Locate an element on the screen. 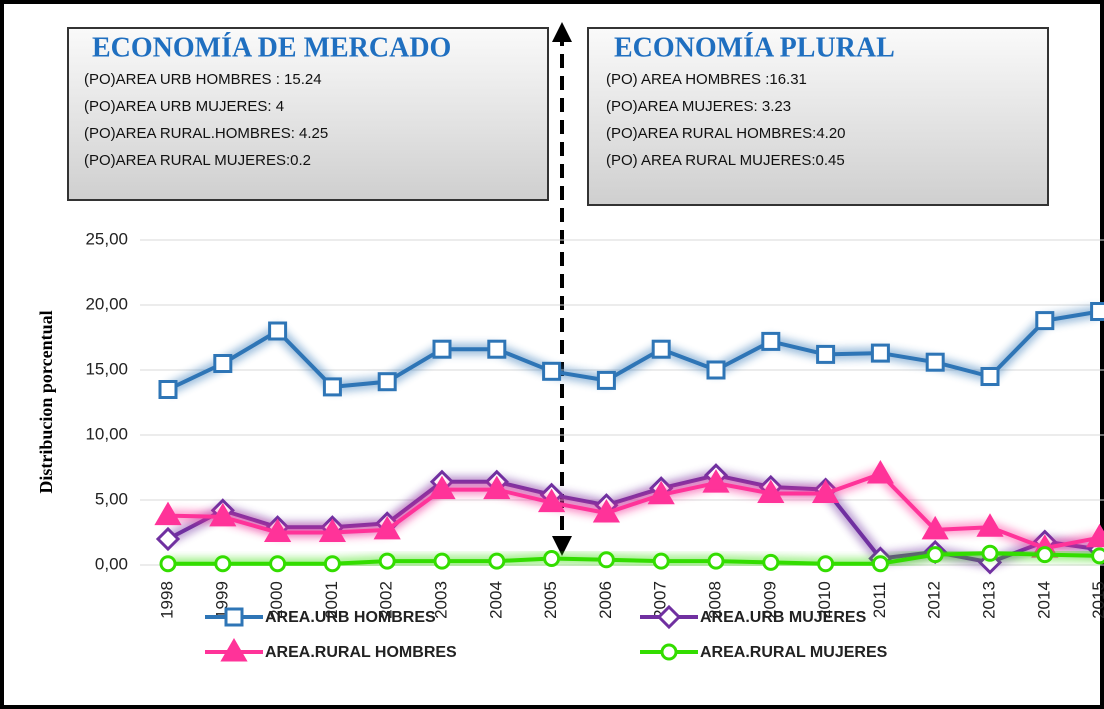 The image size is (1104, 709). x-tick-label: 2008 is located at coordinates (714, 600).